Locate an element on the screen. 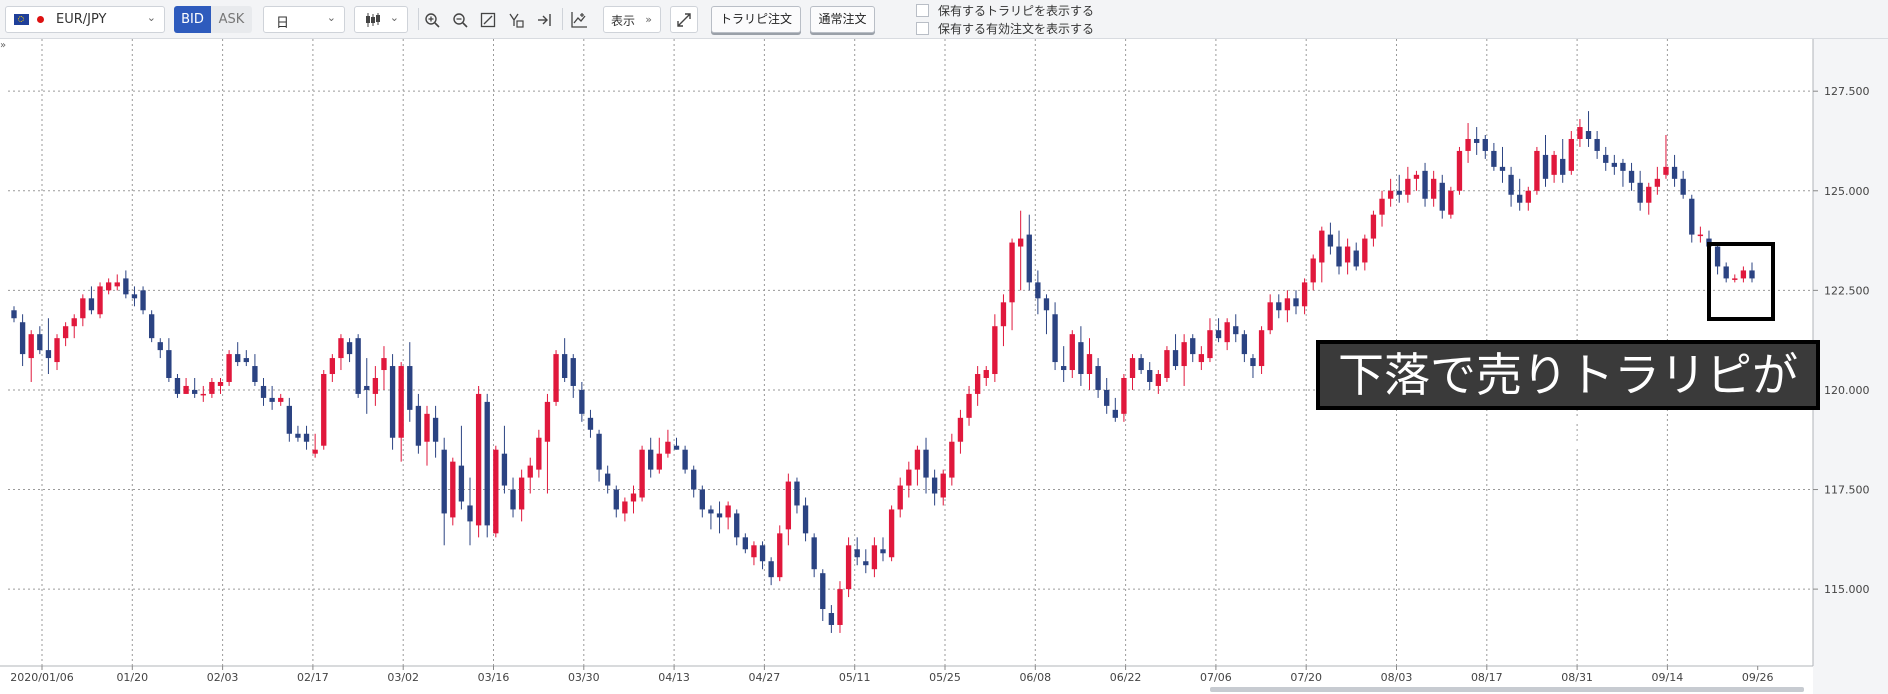 The width and height of the screenshot is (1888, 694). price-axis-panel is located at coordinates (1850, 366).